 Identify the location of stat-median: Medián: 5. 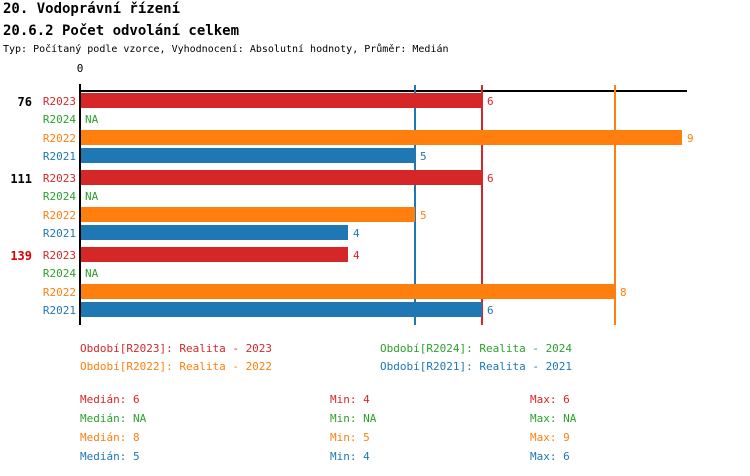
(110, 456).